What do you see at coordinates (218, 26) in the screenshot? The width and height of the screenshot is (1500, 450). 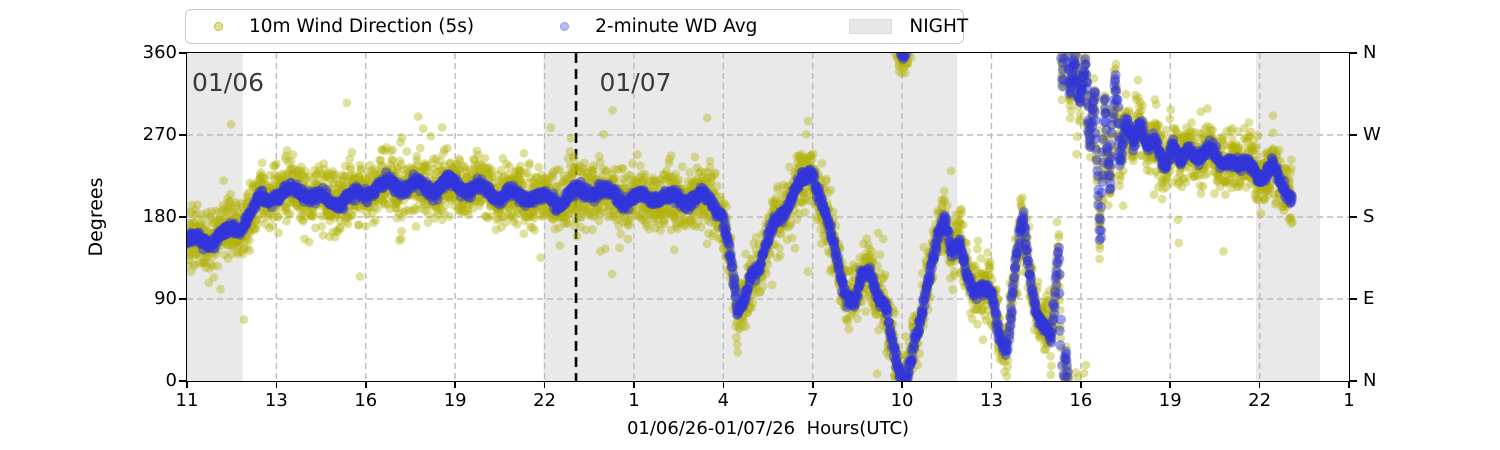 I see `wind-direction-marker-icon` at bounding box center [218, 26].